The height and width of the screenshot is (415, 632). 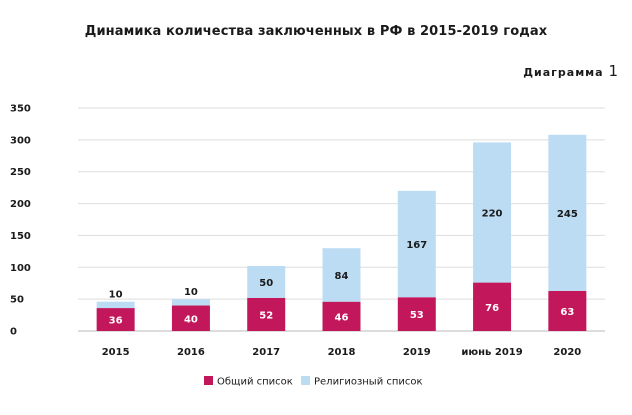 What do you see at coordinates (613, 71) in the screenshot?
I see `caption-number: 1` at bounding box center [613, 71].